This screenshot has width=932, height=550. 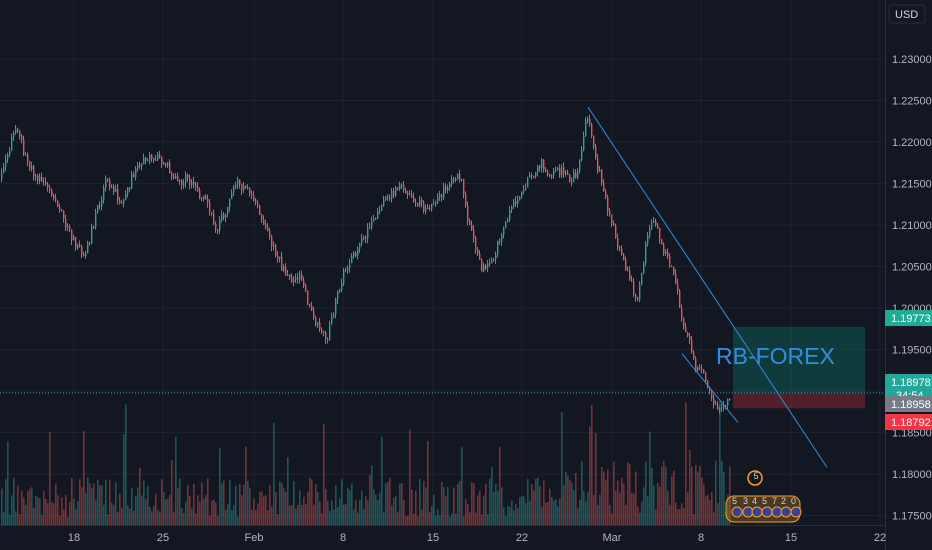 I want to click on stop-zone, so click(x=799, y=400).